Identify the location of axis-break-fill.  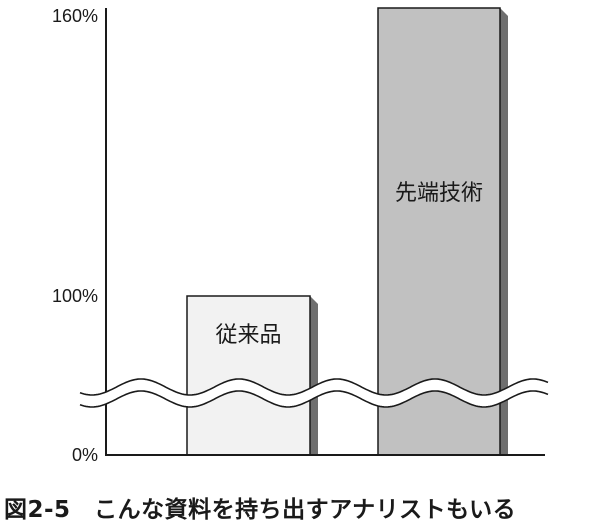
(314, 393).